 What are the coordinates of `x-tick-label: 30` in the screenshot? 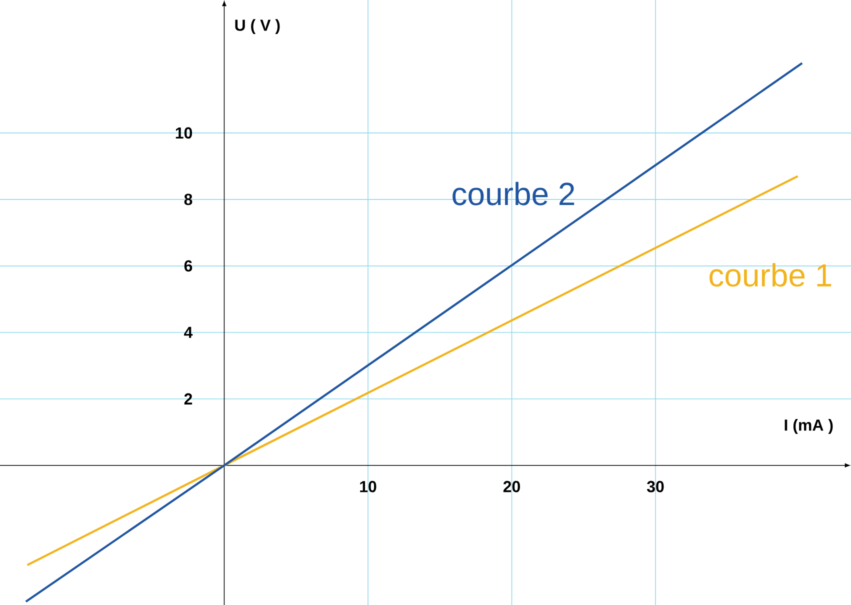 It's located at (655, 486).